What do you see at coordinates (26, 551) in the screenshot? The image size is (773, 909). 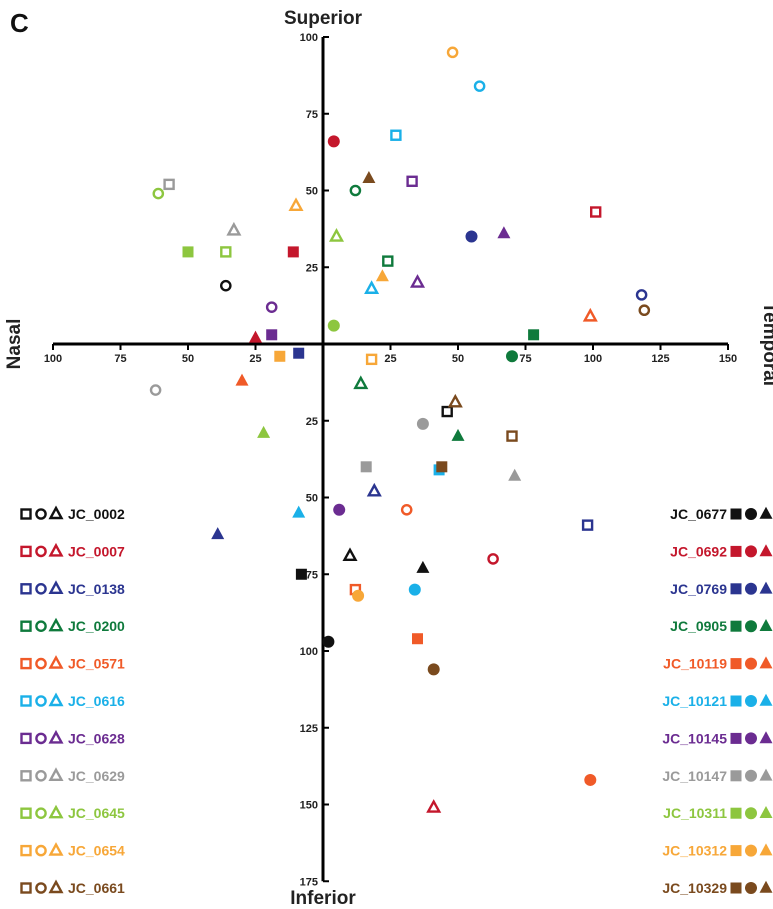 I see `legend-jc-0007-square-icon` at bounding box center [26, 551].